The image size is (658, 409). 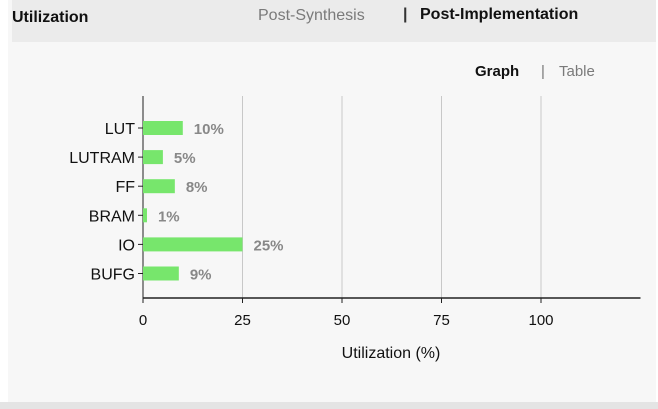 What do you see at coordinates (159, 186) in the screenshot?
I see `bar-ff` at bounding box center [159, 186].